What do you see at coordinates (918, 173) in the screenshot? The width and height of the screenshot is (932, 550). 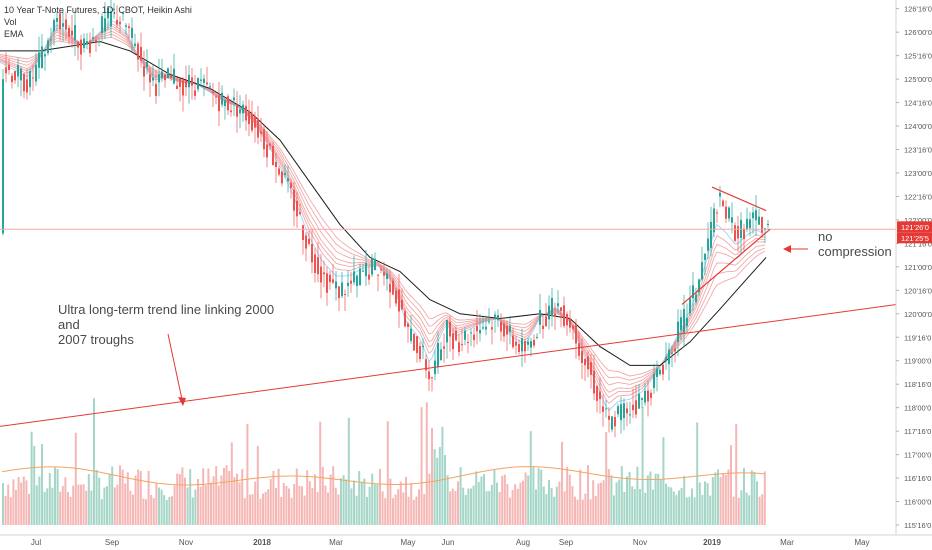 I see `y-tick-label: 123'00'0` at bounding box center [918, 173].